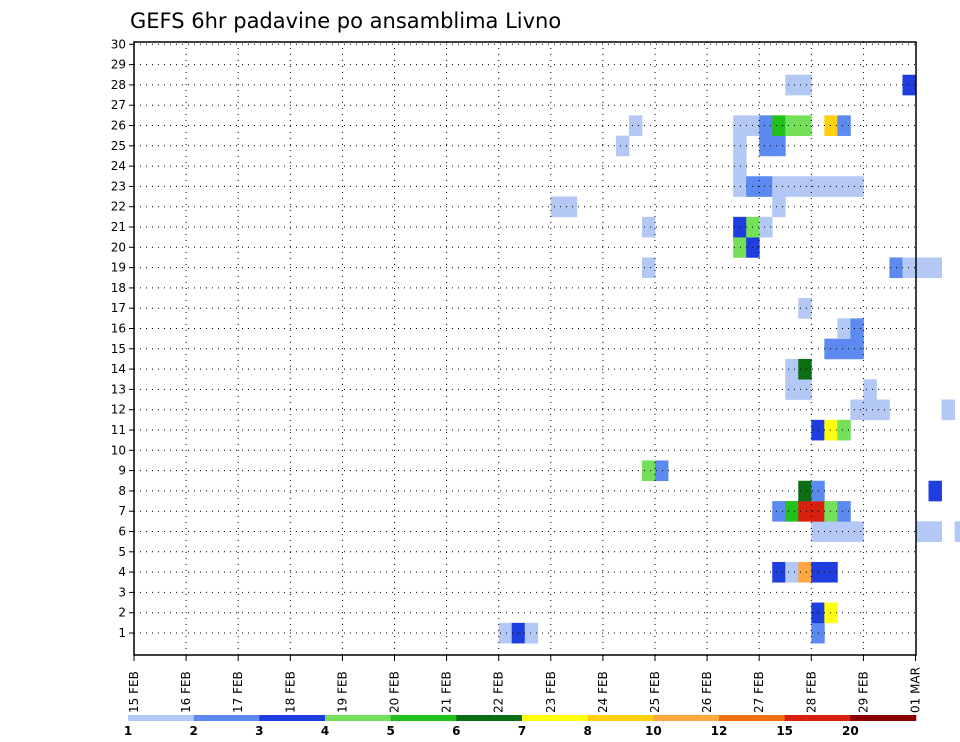 This screenshot has height=742, width=960. What do you see at coordinates (118, 268) in the screenshot?
I see `y-tick-label: 19` at bounding box center [118, 268].